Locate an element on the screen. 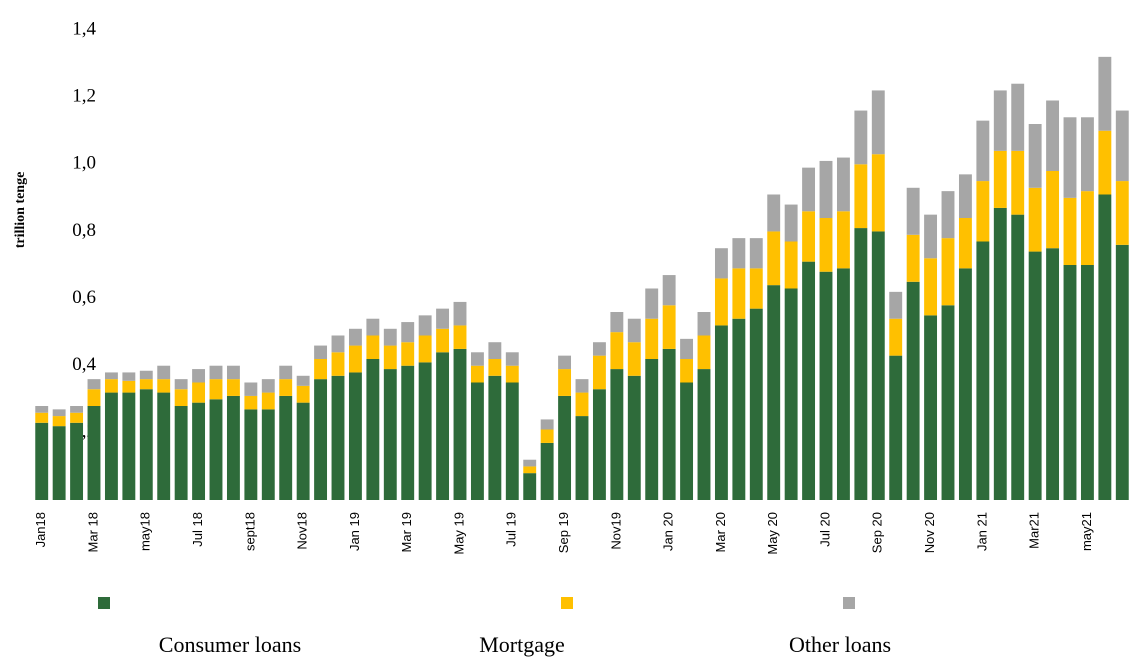 This screenshot has height=659, width=1134. x-tick-label: Mar 20 is located at coordinates (720, 532).